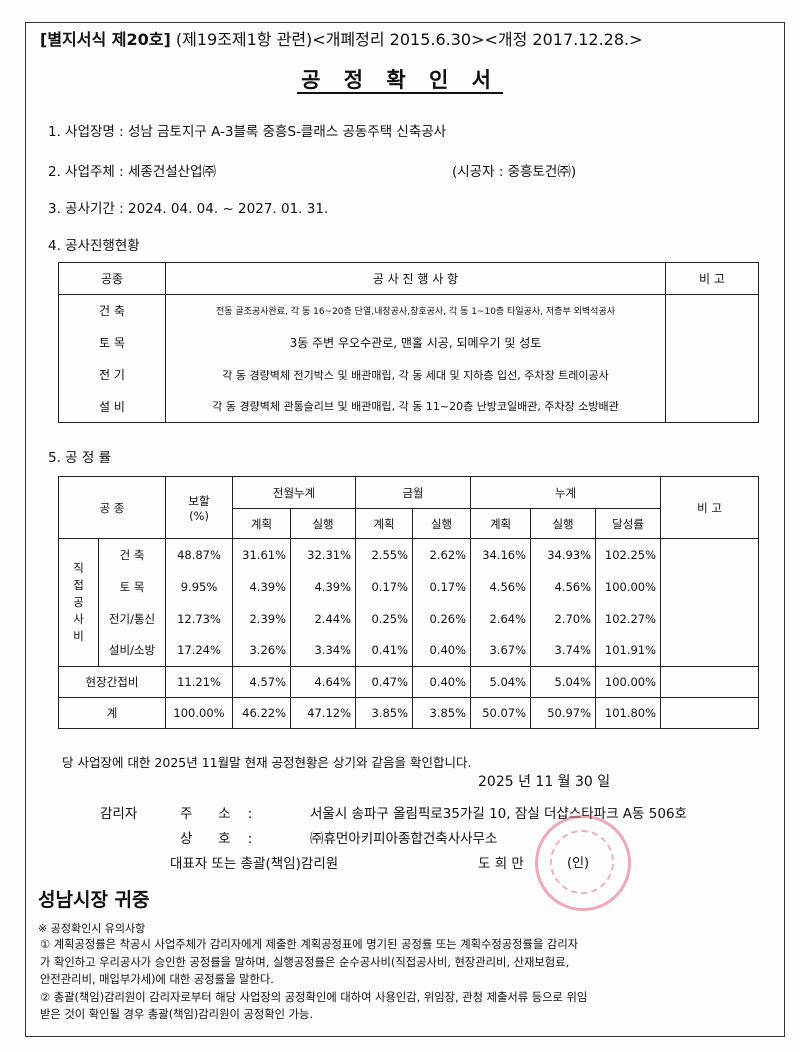 This screenshot has width=800, height=1053. I want to click on section5-title: 5. 공 정 률, so click(80, 458).